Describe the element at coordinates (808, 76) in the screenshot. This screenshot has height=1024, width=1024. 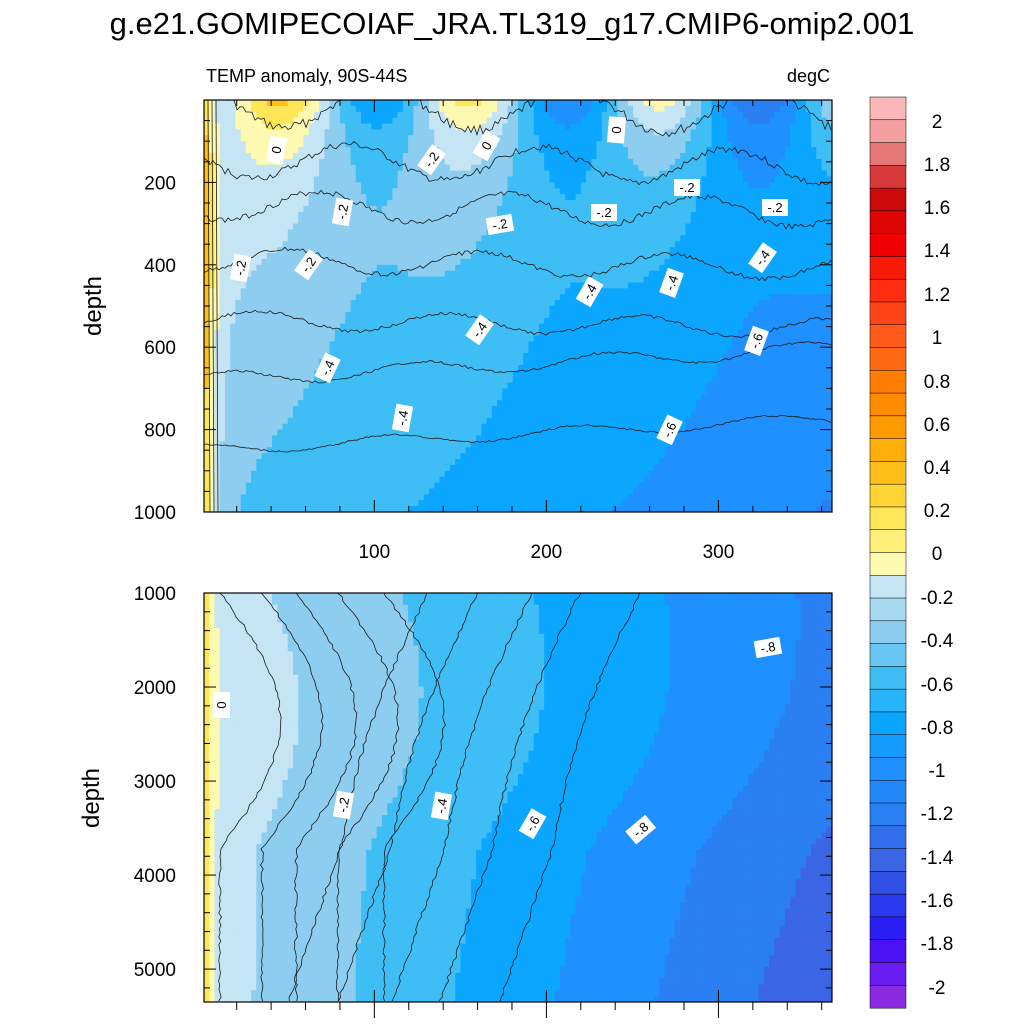
I see `top-panel-units: degC` at that location.